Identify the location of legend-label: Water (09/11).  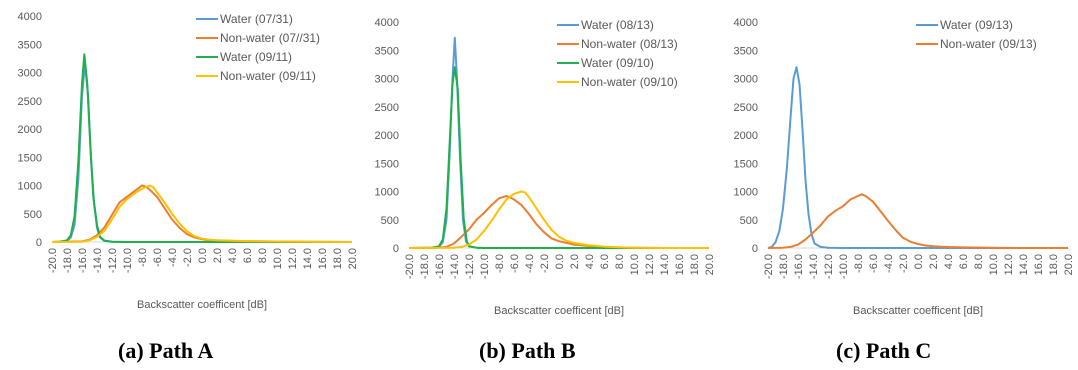
(256, 57).